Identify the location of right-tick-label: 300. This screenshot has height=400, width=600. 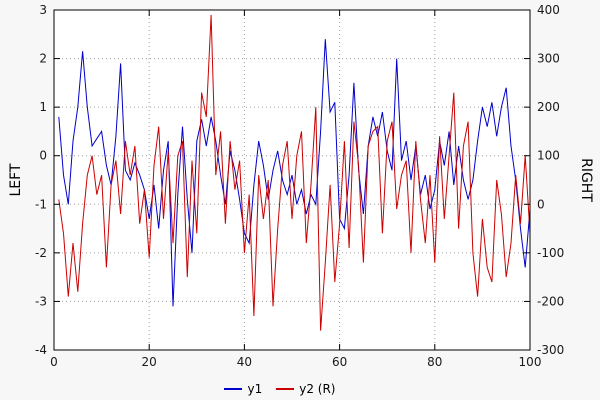
(548, 59).